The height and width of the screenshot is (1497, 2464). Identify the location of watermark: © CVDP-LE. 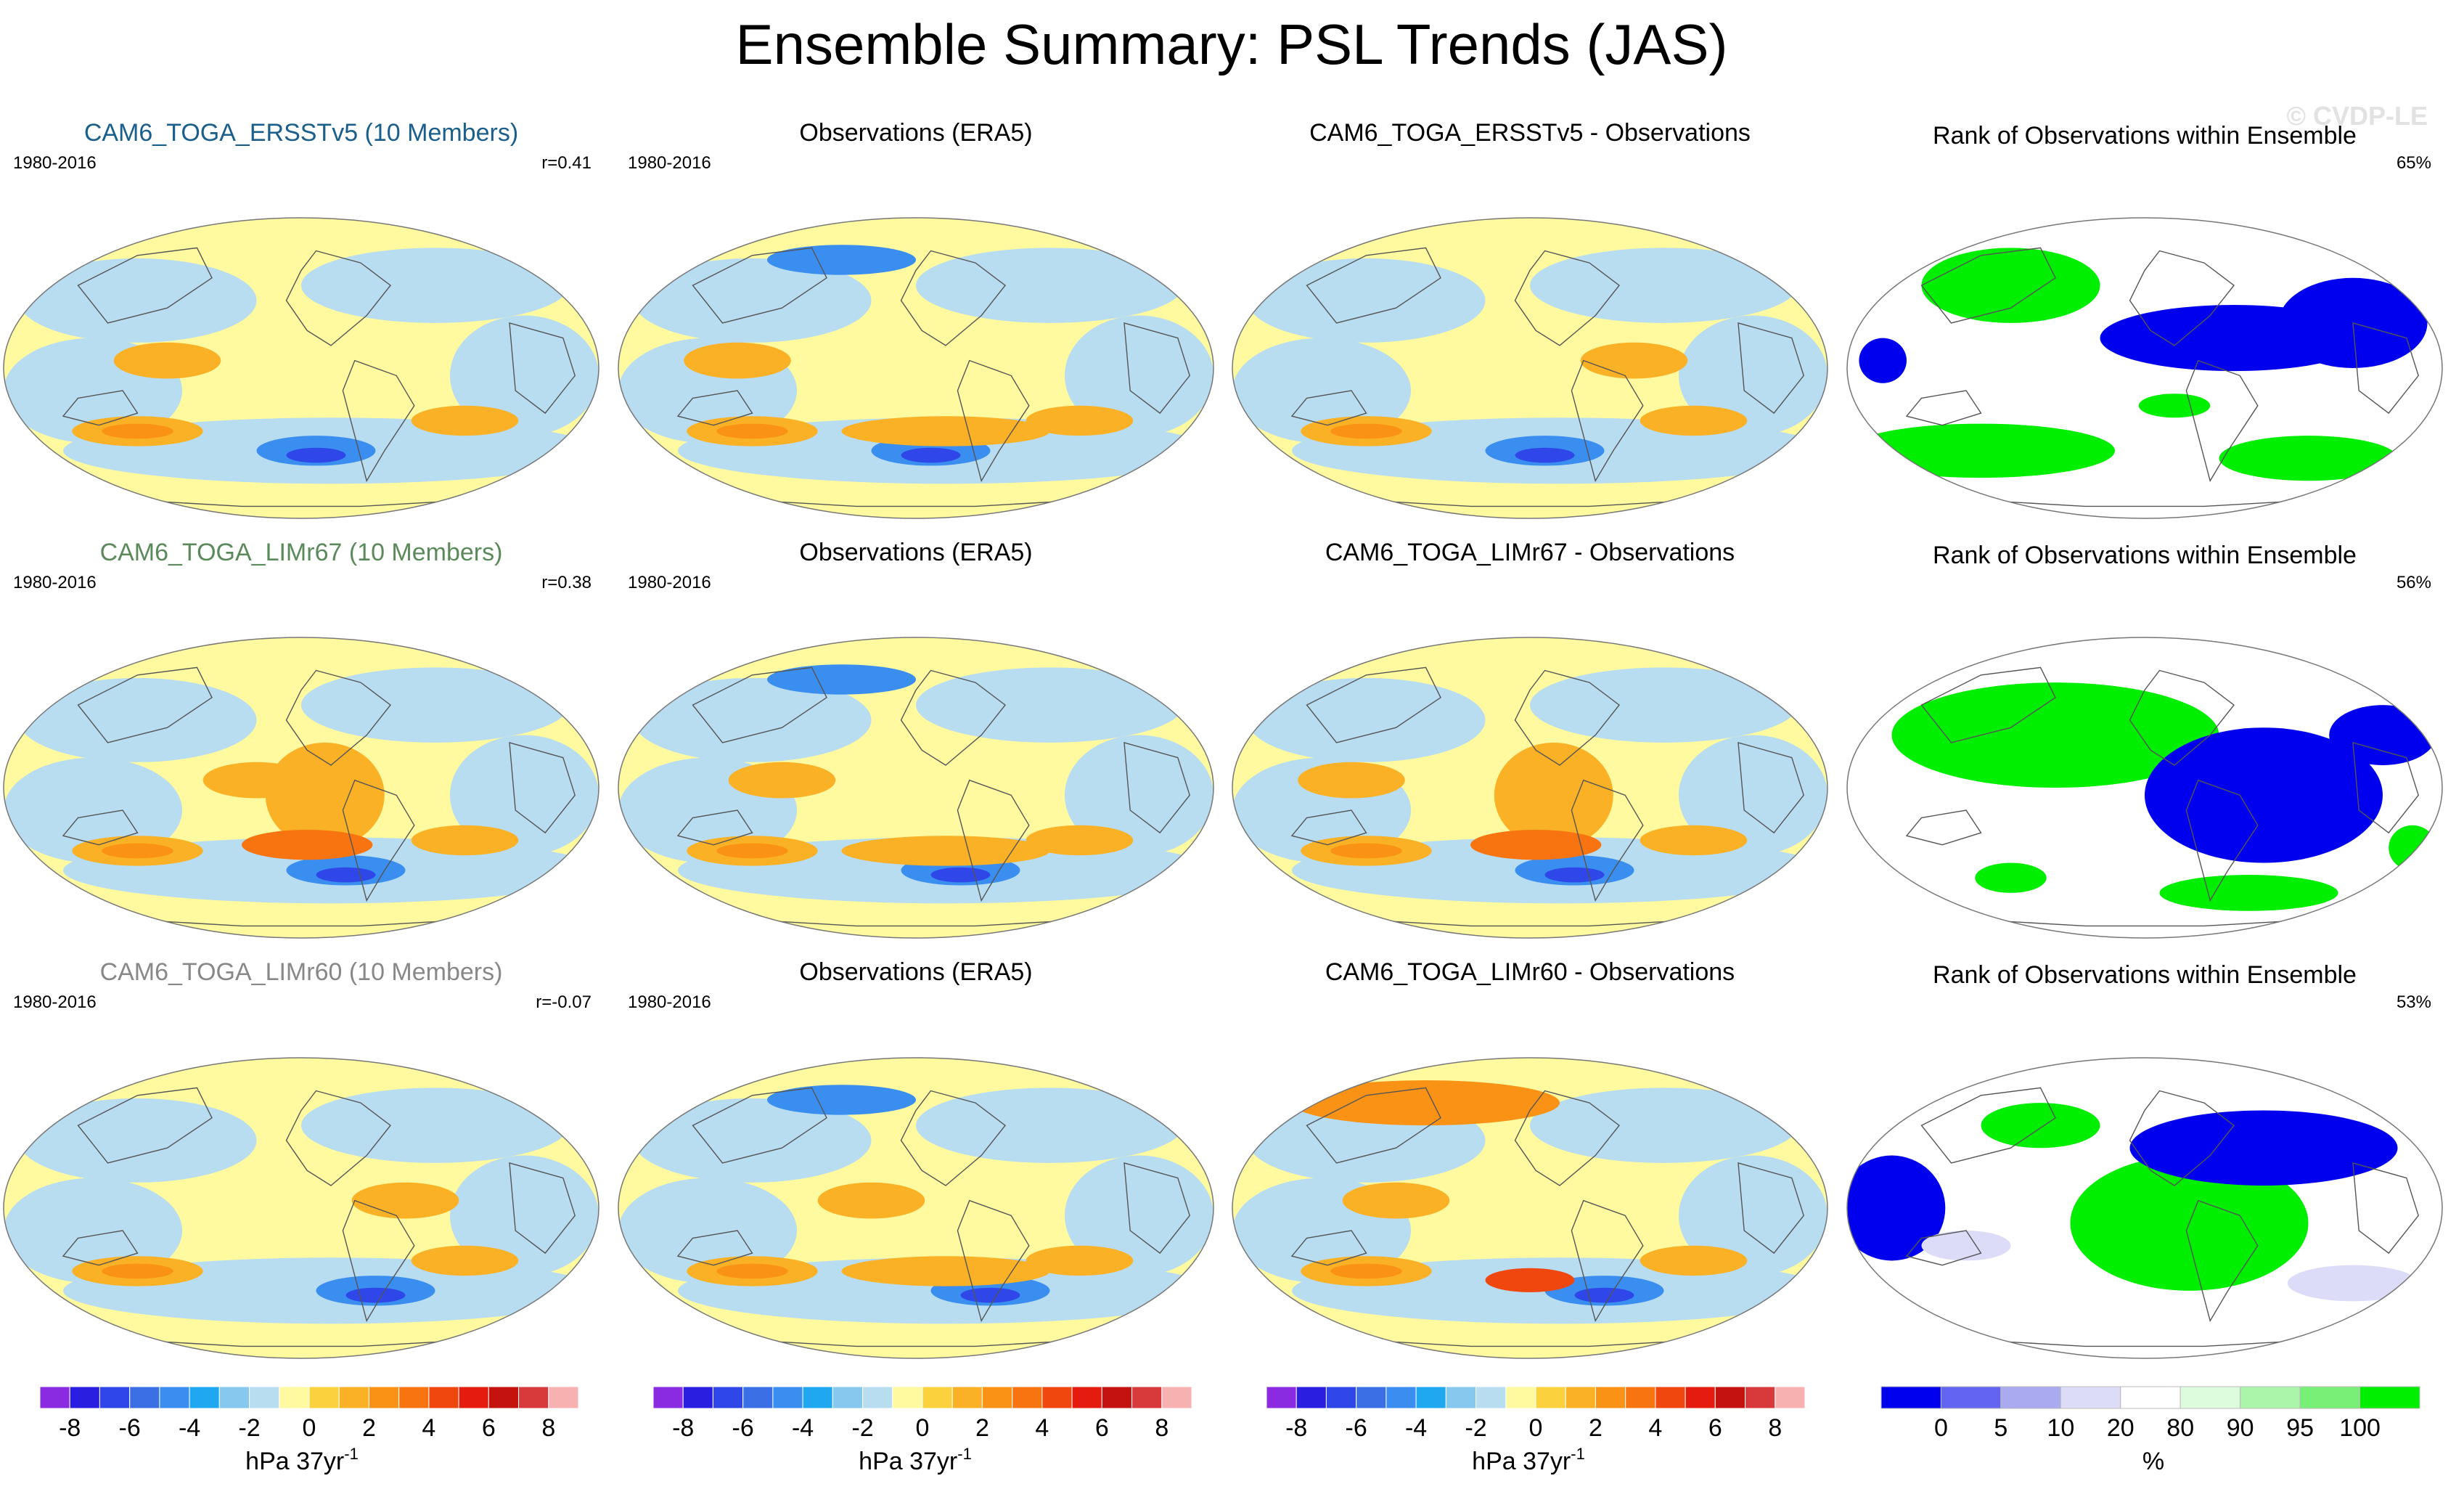
(2357, 116).